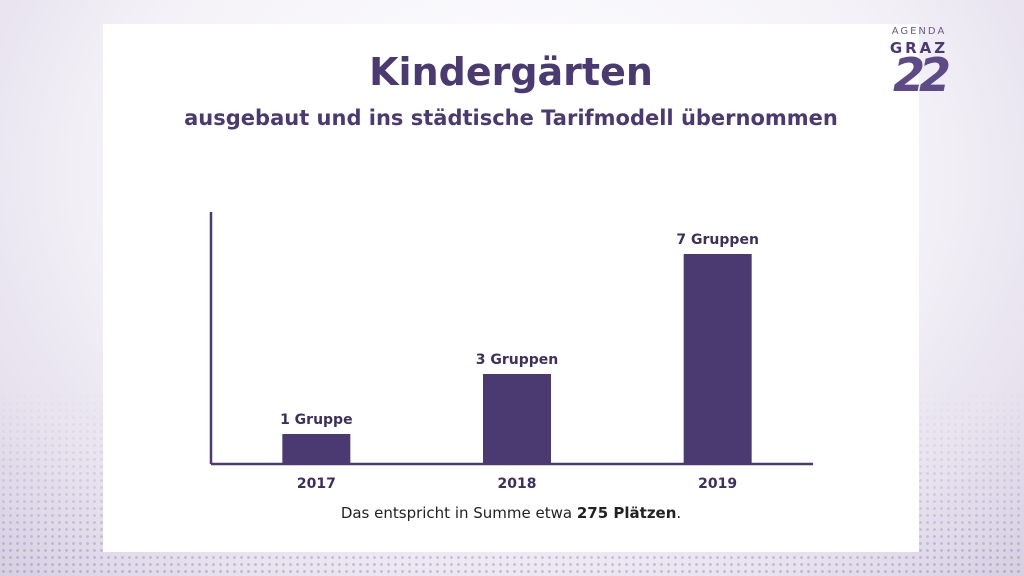  Describe the element at coordinates (717, 240) in the screenshot. I see `data-label-2019: 7 Gruppen` at that location.